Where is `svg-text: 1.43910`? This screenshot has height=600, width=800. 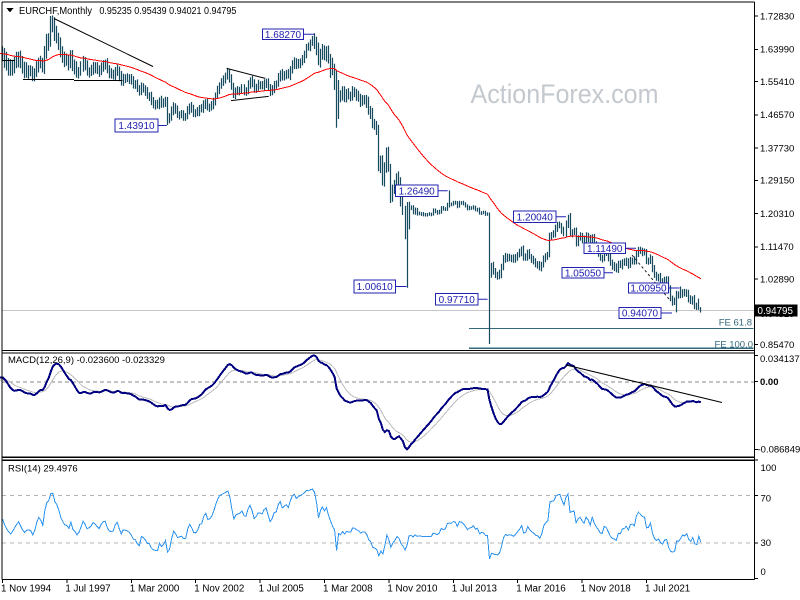
svg-text: 1.43910 is located at coordinates (136, 126).